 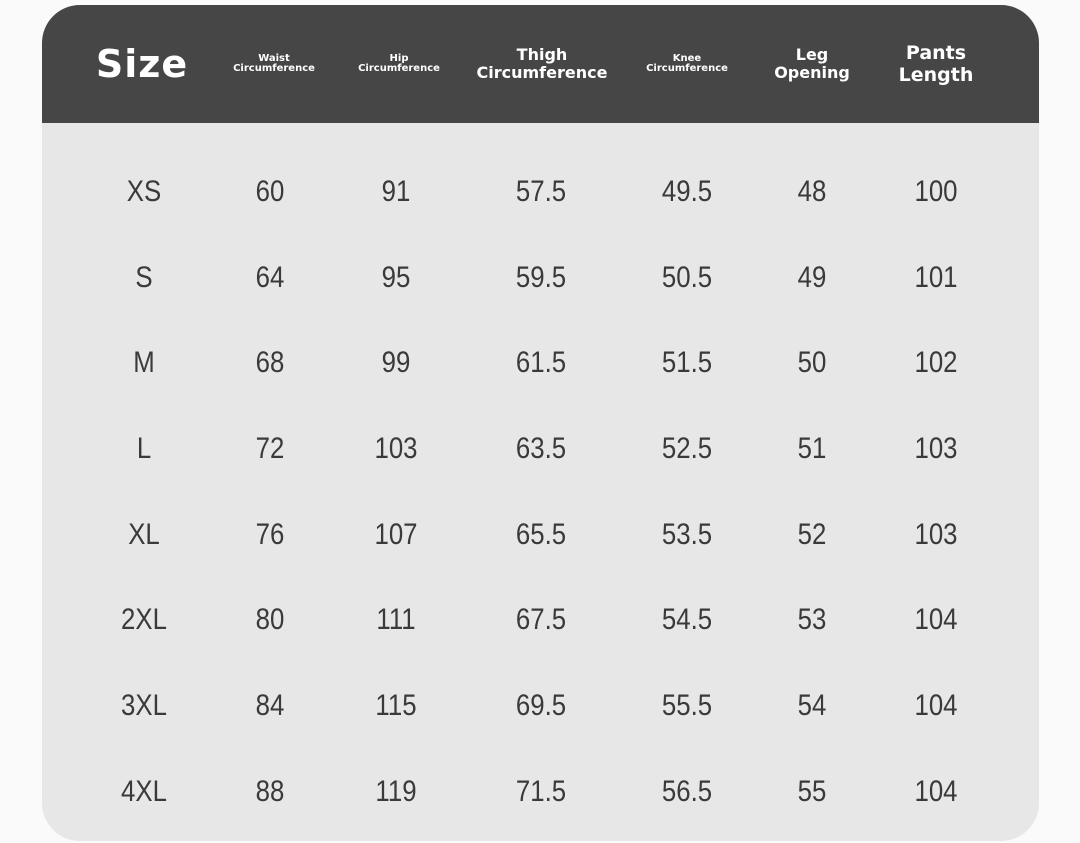 What do you see at coordinates (270, 705) in the screenshot?
I see `cell-waist: 84` at bounding box center [270, 705].